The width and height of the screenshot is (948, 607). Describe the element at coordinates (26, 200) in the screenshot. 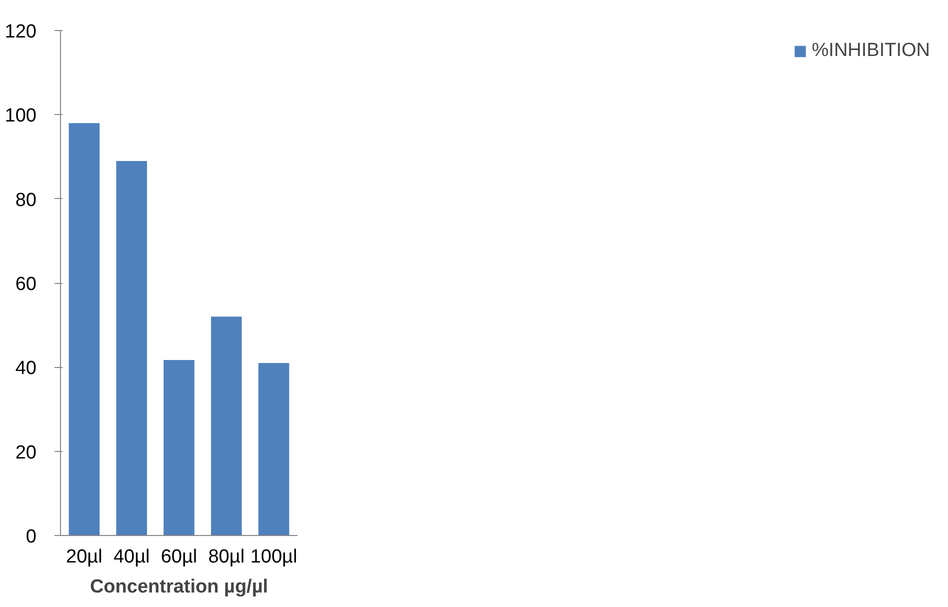

I see `y-tick-label: 80` at that location.